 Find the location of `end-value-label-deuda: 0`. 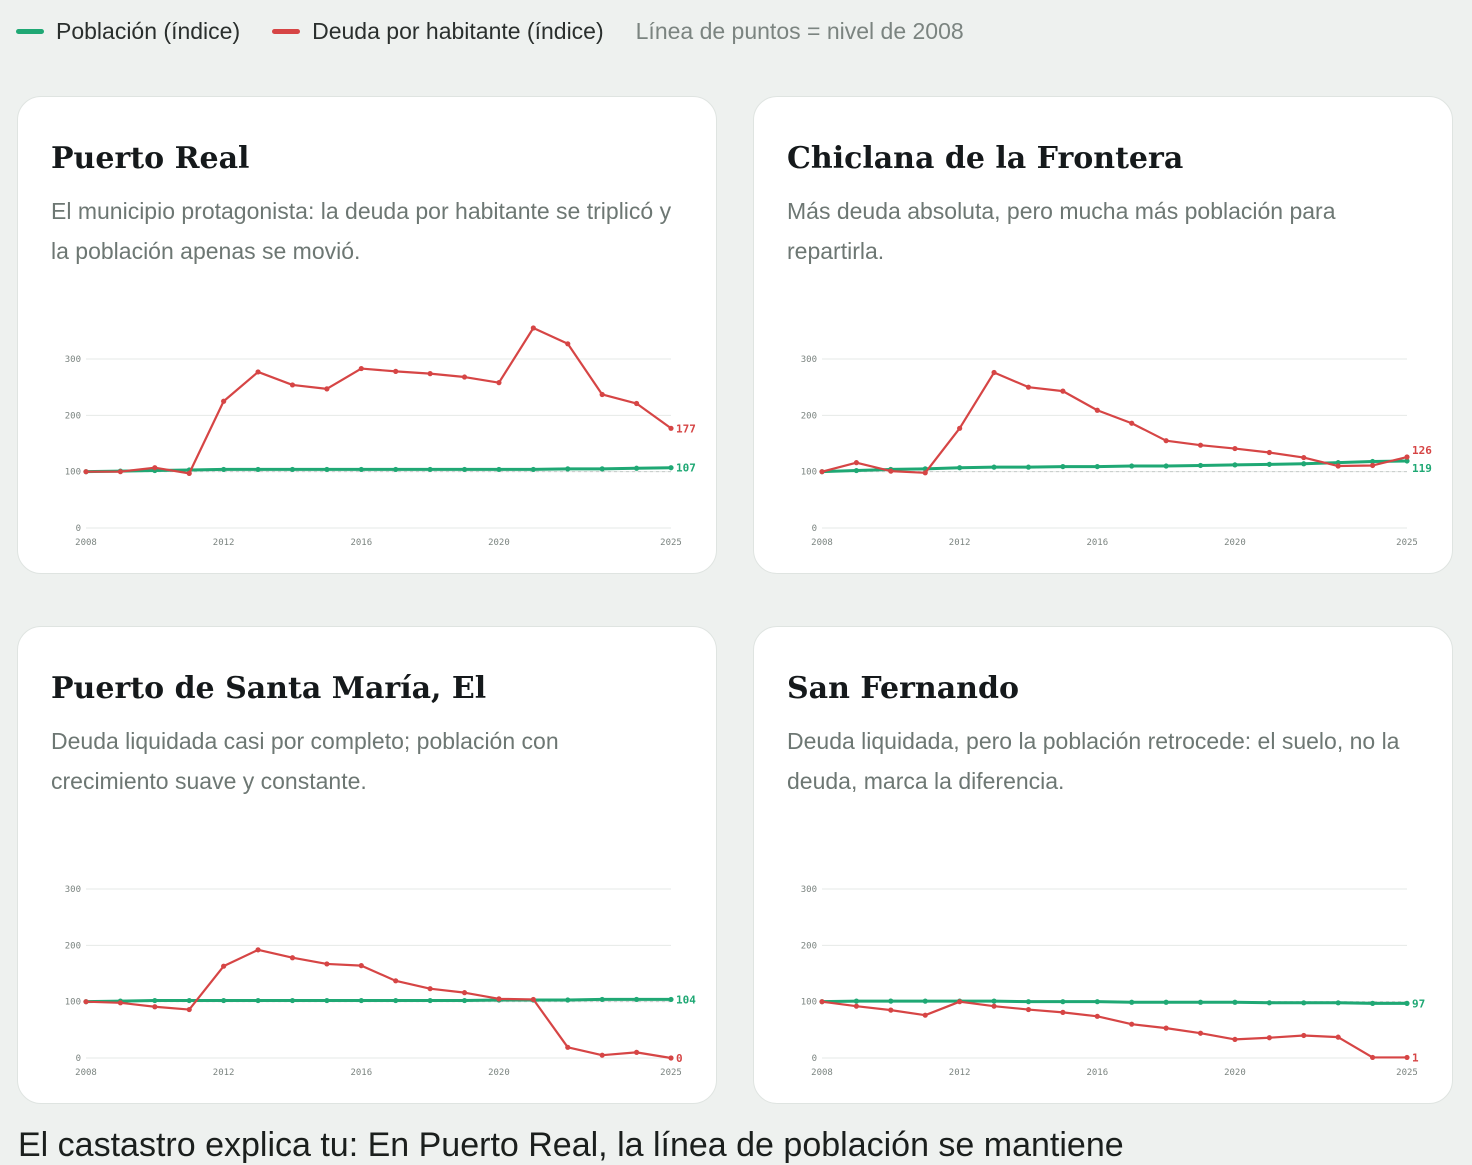

end-value-label-deuda: 0 is located at coordinates (679, 1058).